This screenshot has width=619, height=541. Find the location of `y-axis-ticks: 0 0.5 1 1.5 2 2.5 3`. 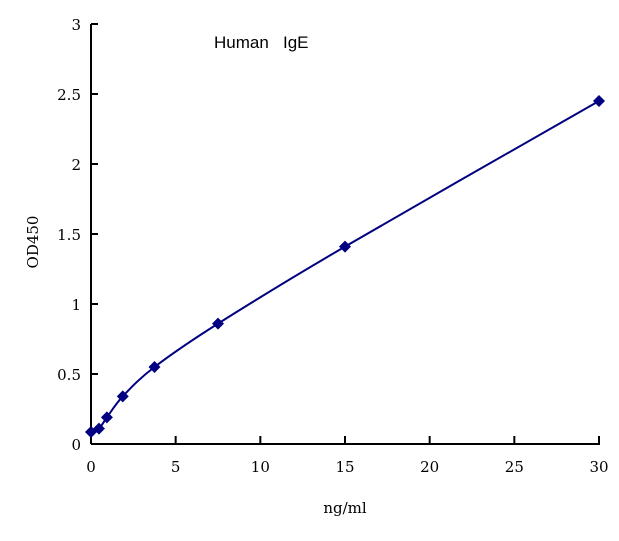

y-axis-ticks: 0 0.5 1 1.5 2 2.5 3 is located at coordinates (77, 235).